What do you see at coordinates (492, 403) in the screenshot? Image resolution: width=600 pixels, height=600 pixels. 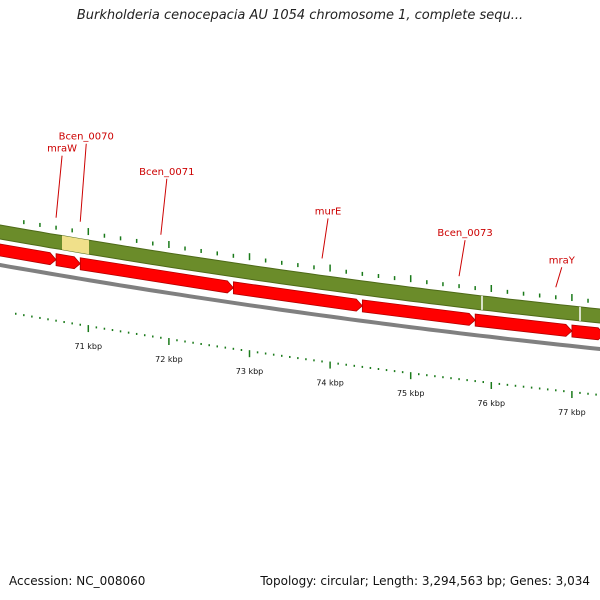 I see `scale-label: 76 kbp` at bounding box center [492, 403].